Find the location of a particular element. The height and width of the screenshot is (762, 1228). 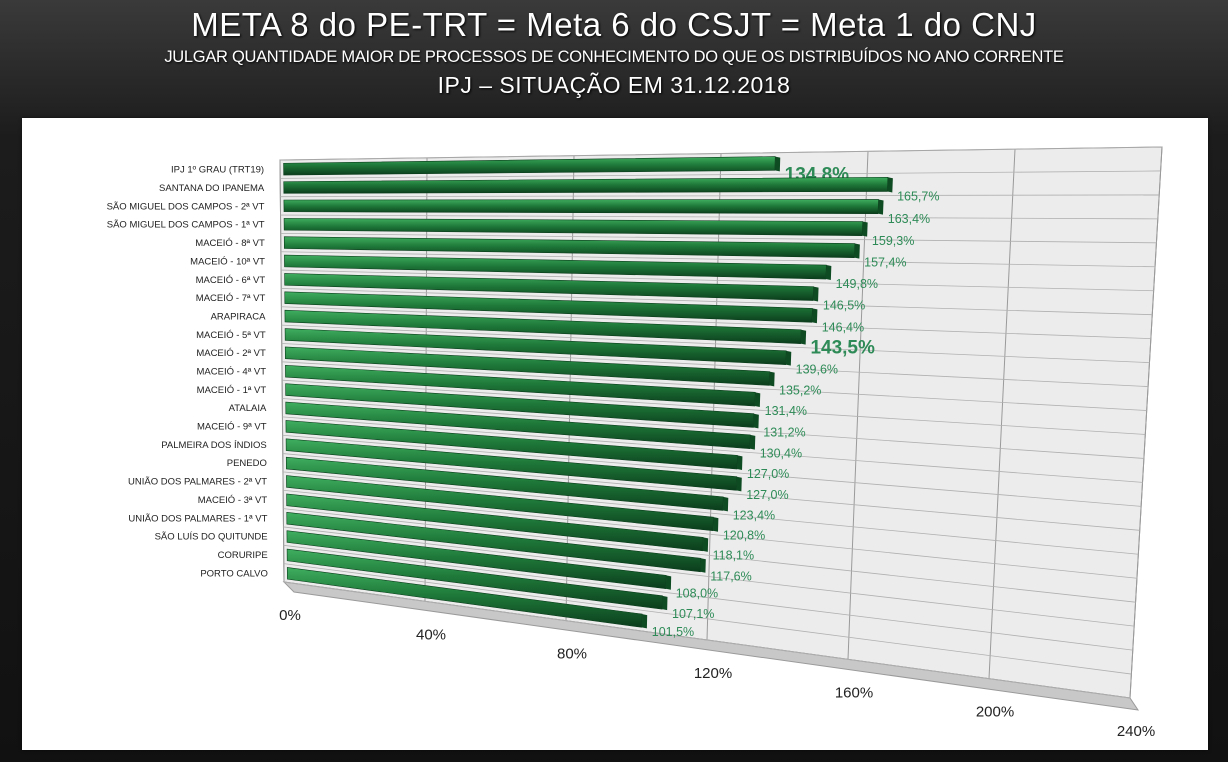

data-label: 159,3% is located at coordinates (893, 241).